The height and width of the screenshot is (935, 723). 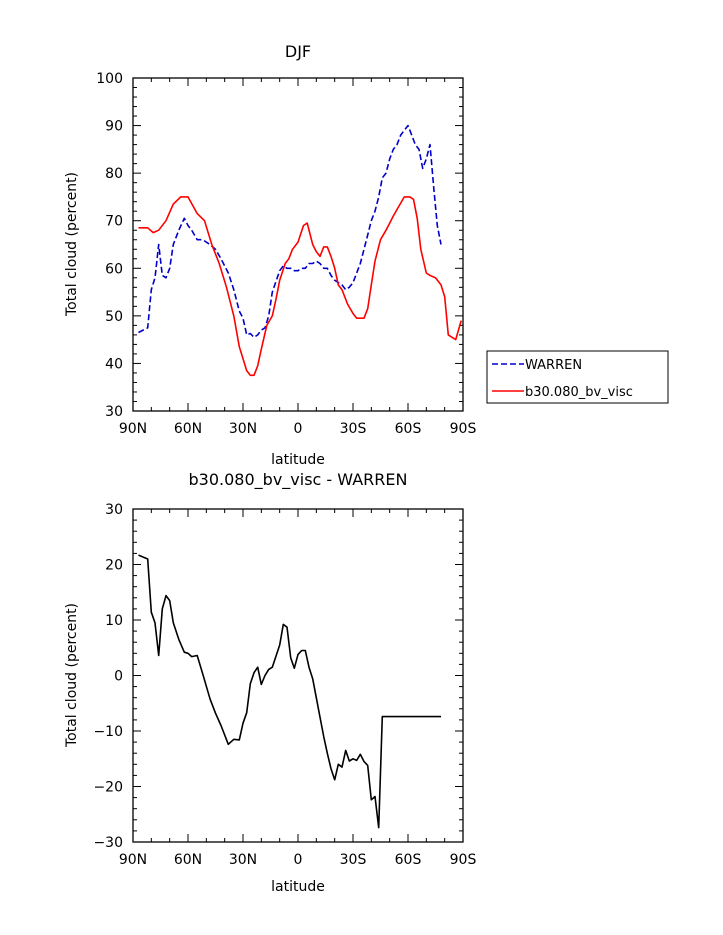 I want to click on legend-label-warren: WARREN, so click(x=553, y=365).